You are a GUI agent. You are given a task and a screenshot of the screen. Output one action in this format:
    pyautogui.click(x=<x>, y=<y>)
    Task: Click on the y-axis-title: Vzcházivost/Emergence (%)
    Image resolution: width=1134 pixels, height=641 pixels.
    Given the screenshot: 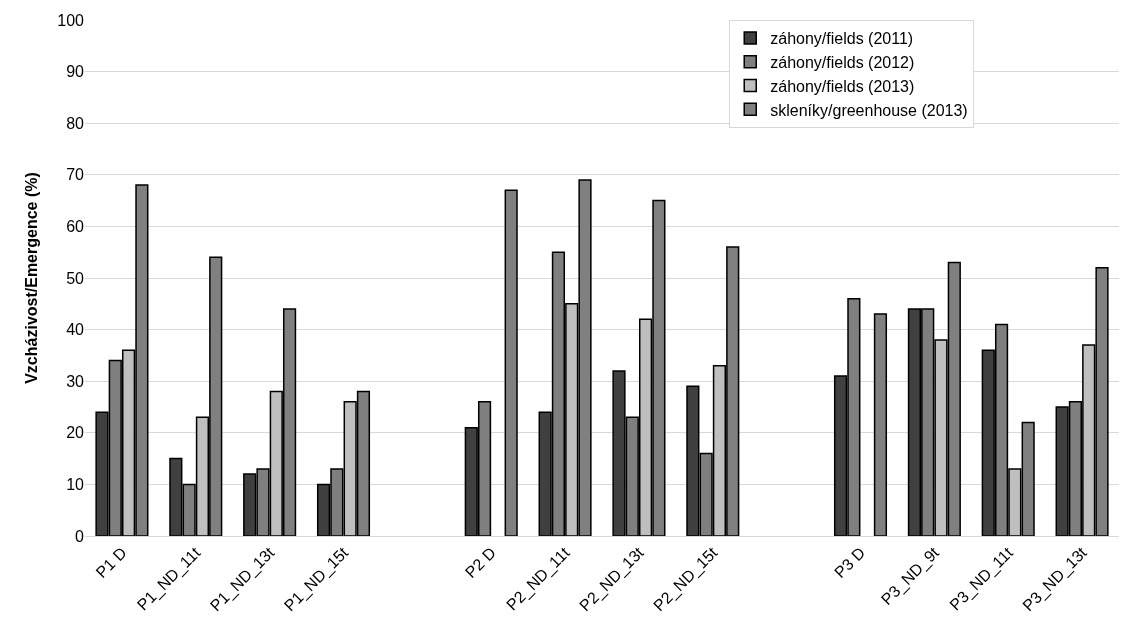 What is the action you would take?
    pyautogui.click(x=32, y=278)
    